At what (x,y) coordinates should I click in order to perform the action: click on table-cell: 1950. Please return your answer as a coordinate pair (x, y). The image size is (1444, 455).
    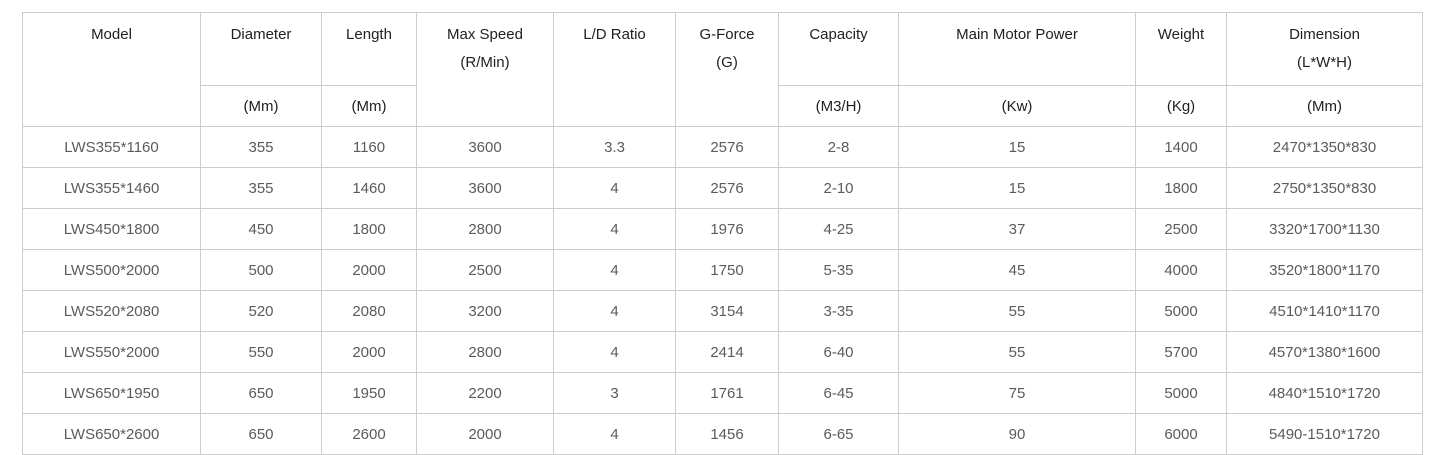
    Looking at the image, I should click on (369, 393).